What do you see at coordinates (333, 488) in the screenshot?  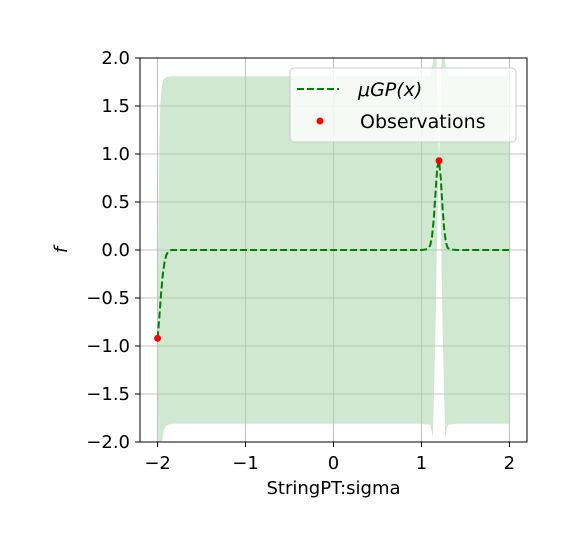 I see `x-axis-label: StringPT:sigma` at bounding box center [333, 488].